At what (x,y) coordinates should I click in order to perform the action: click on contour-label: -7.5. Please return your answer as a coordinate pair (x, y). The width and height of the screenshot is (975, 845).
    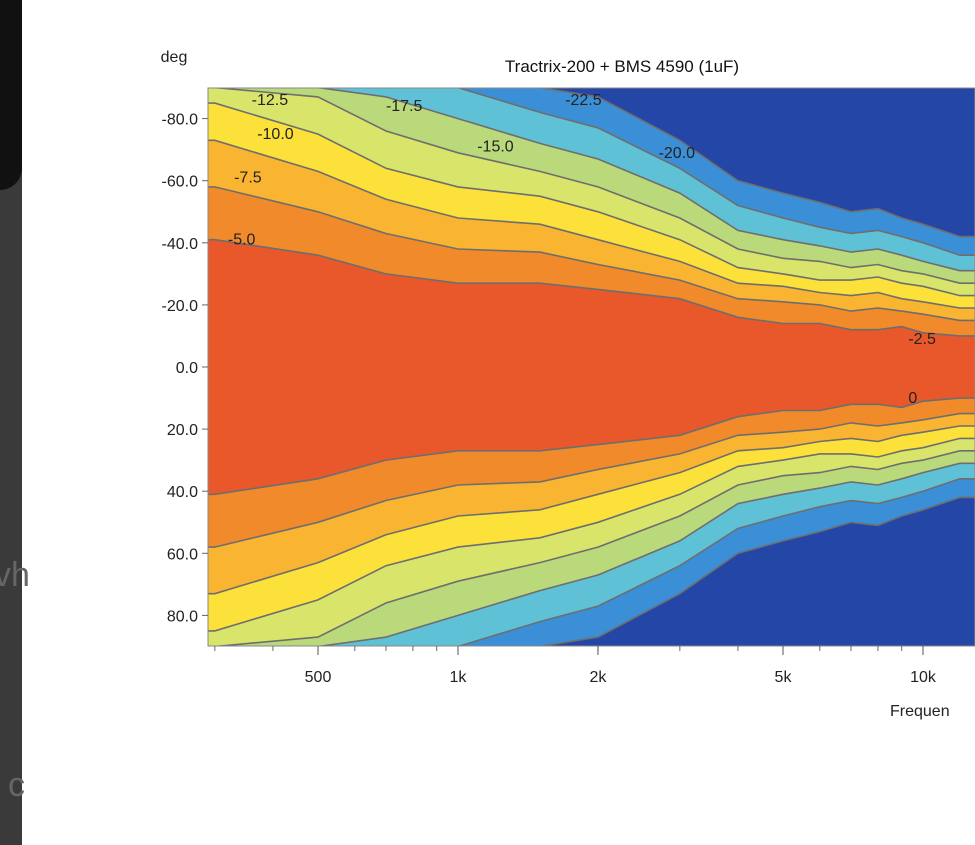
    Looking at the image, I should click on (248, 178).